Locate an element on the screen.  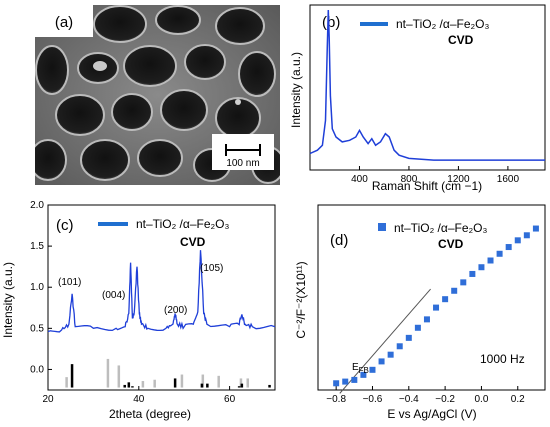
panel-d-xtick-label: −0.6 is located at coordinates (373, 399).